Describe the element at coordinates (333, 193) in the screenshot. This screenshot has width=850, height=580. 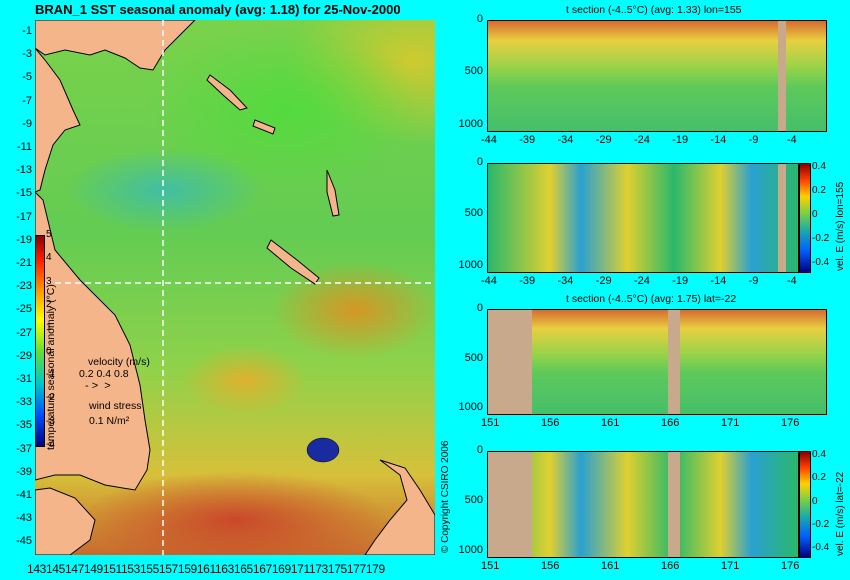
I see `vanuatu` at that location.